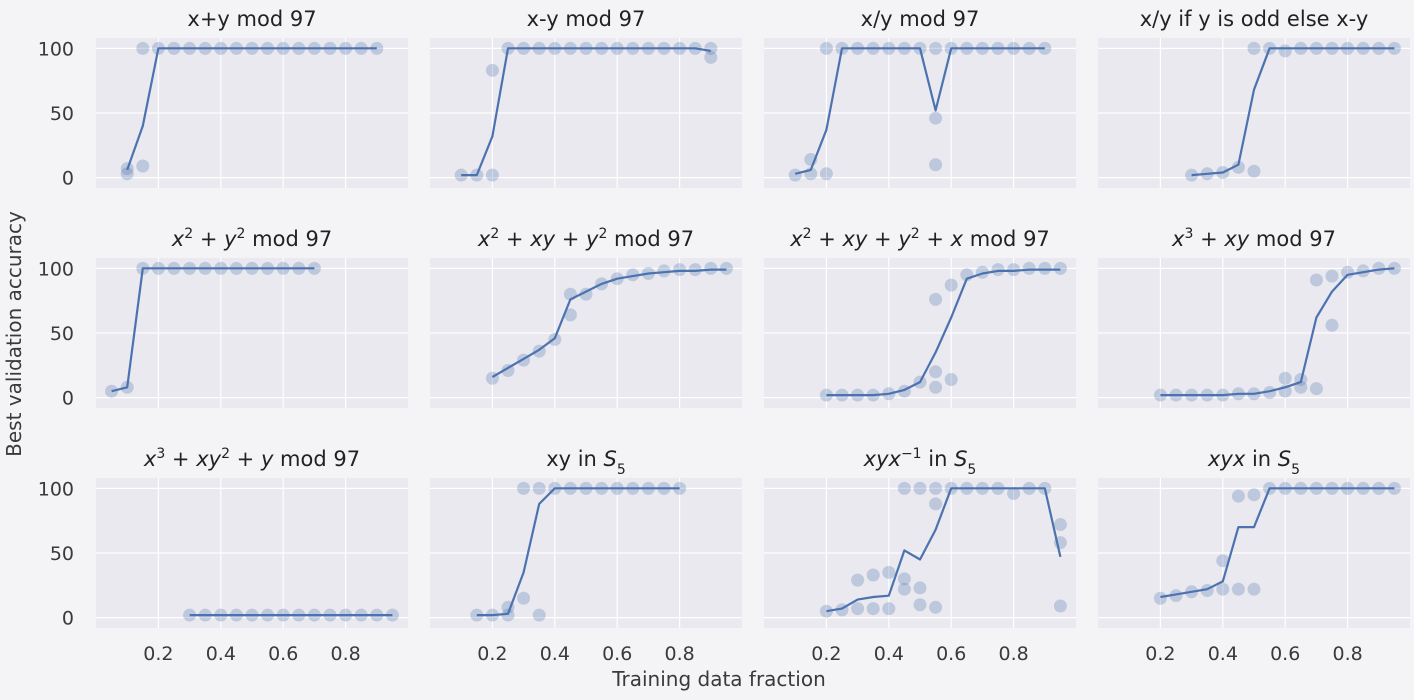  I want to click on subplot-12: xyx in S5 0.2 0.4 0.6 0.8, so click(1254, 556).